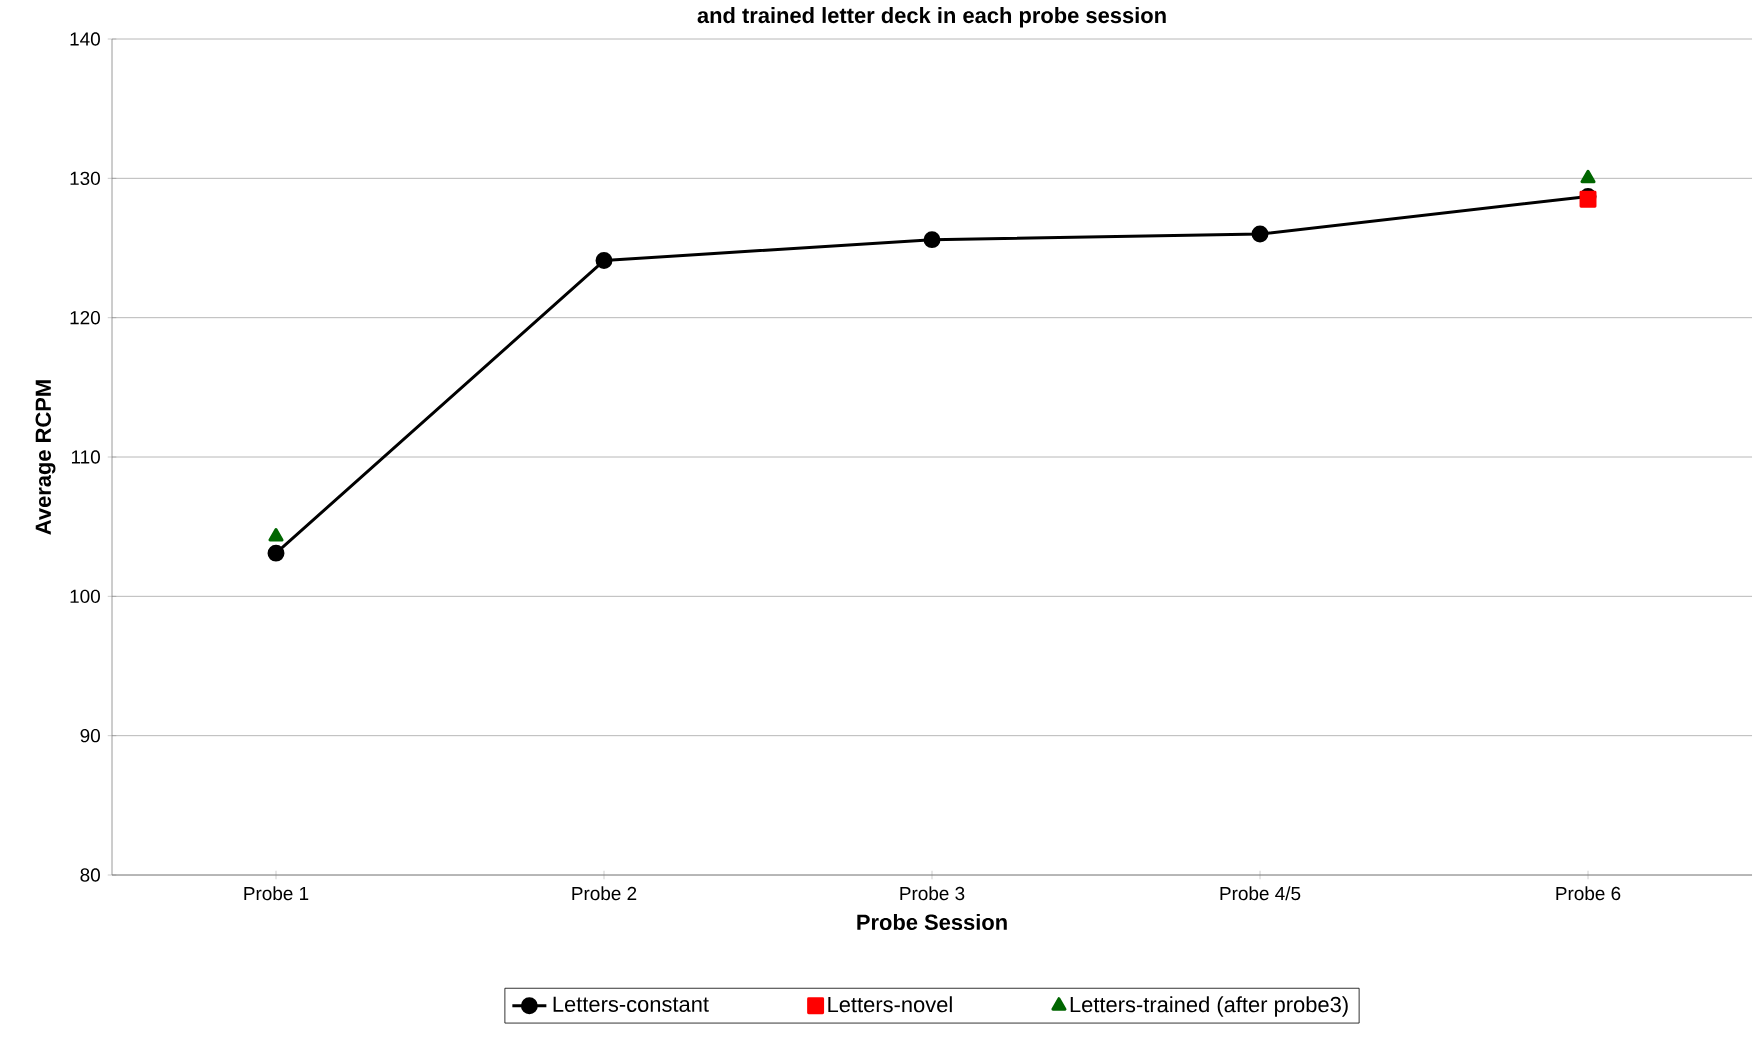 The height and width of the screenshot is (1055, 1762). I want to click on y-tick-label: 110, so click(85, 457).